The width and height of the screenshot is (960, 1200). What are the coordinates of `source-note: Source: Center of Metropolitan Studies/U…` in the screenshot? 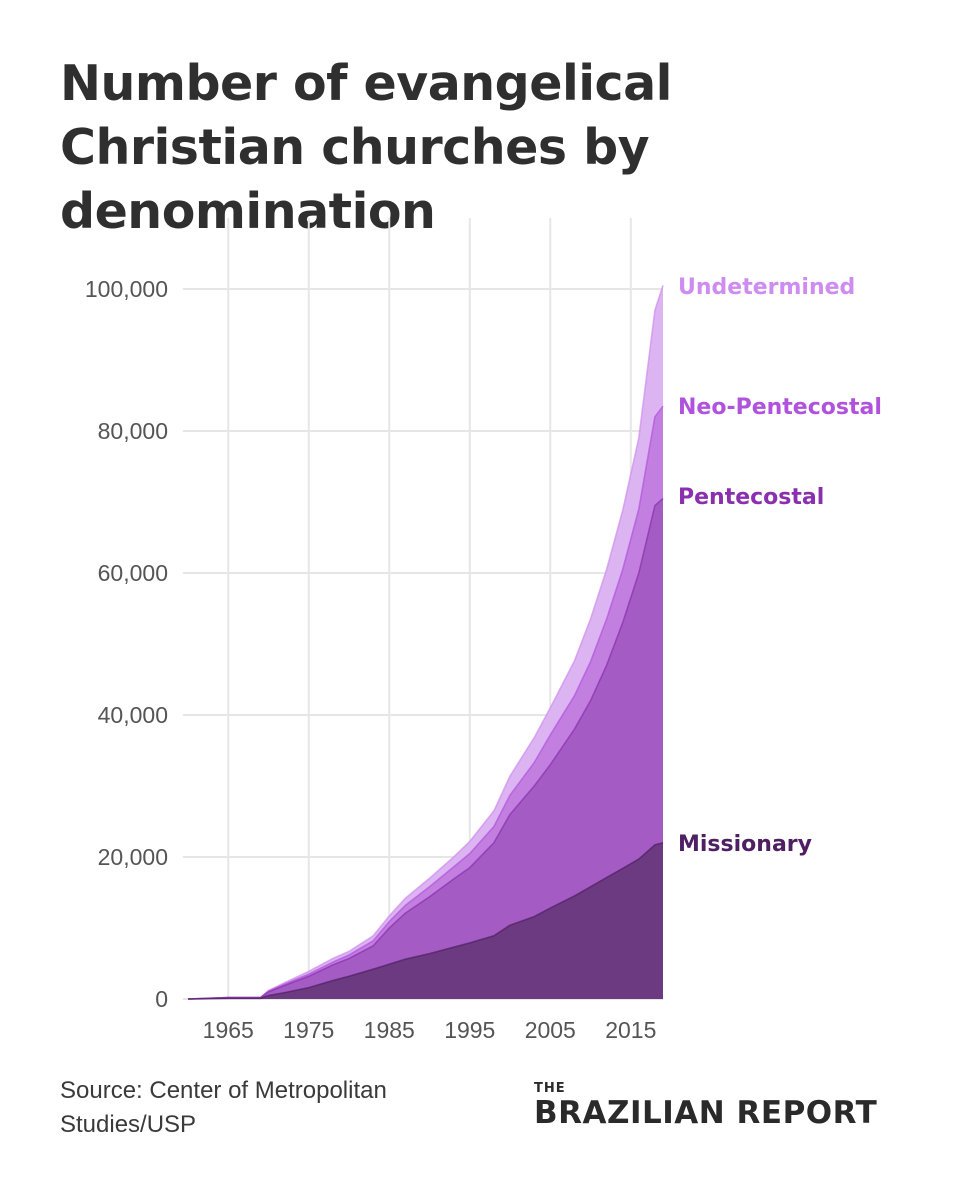 It's located at (223, 1107).